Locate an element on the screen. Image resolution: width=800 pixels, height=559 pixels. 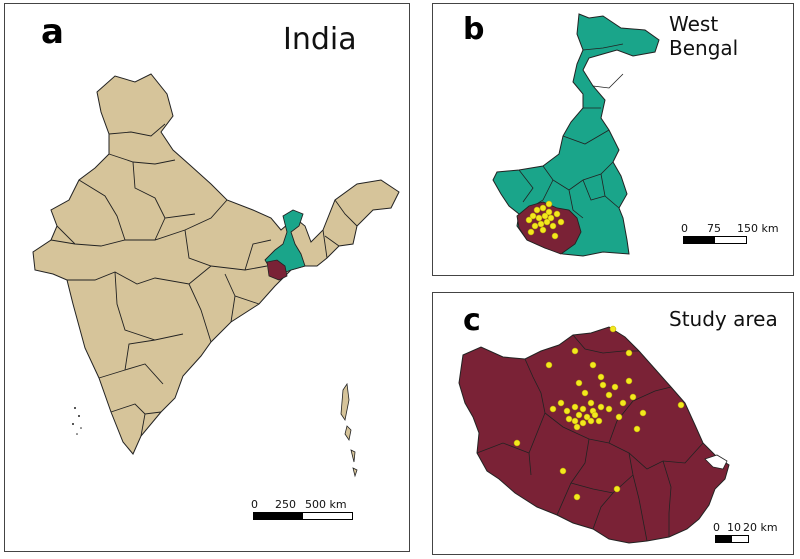
panel-letter-c: c is located at coordinates (472, 320).